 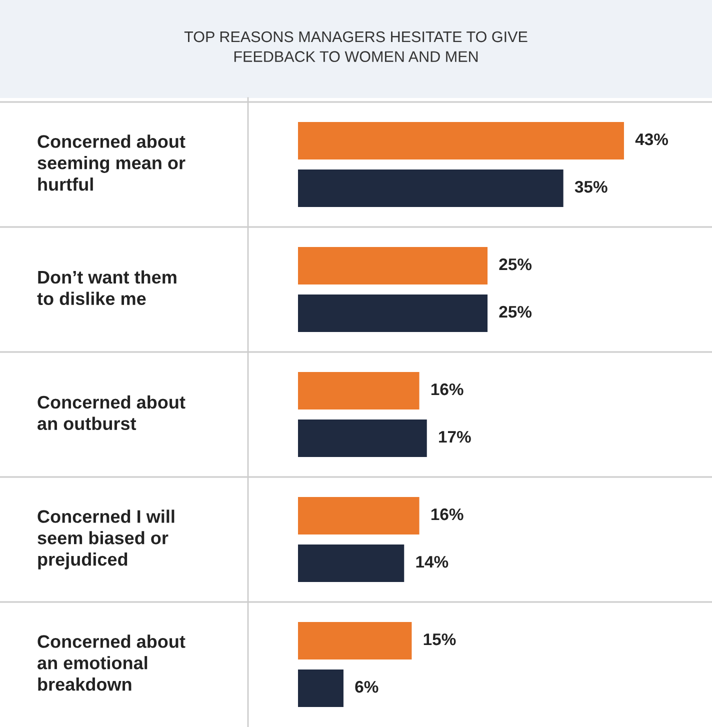 What do you see at coordinates (106, 540) in the screenshot?
I see `y-tick-label: Concerned I will seem biased or prejudiced` at bounding box center [106, 540].